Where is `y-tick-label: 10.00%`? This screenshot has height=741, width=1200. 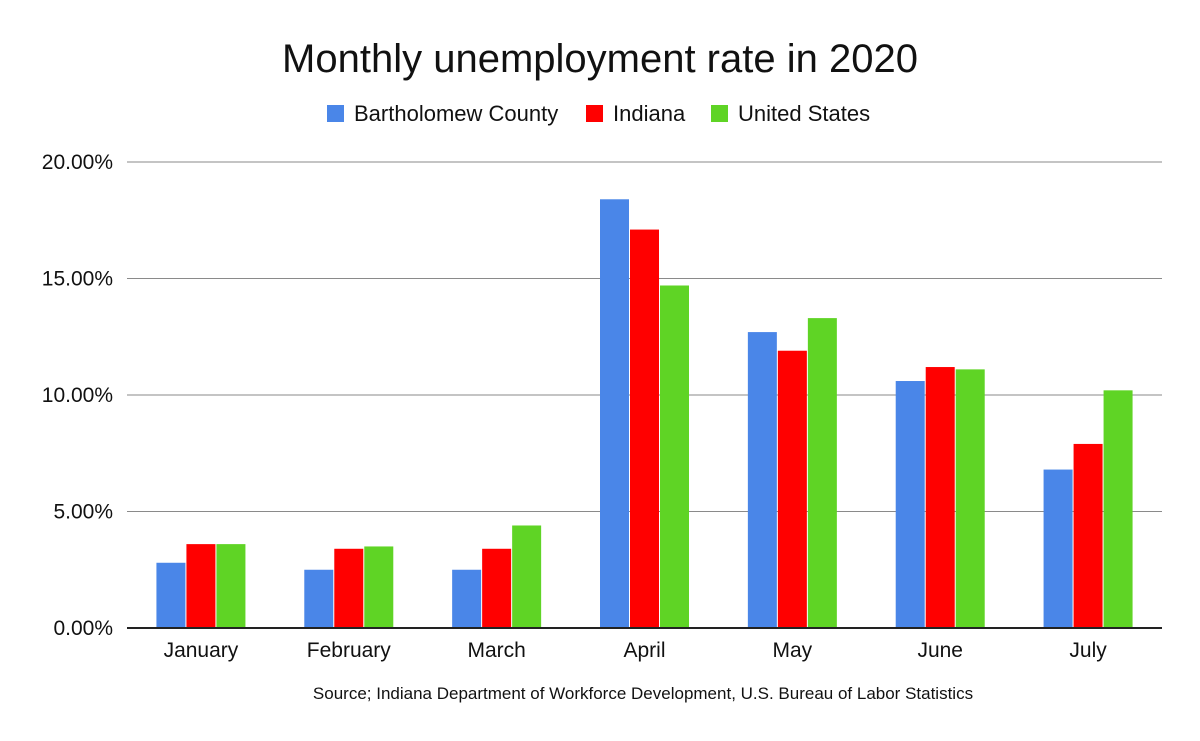 y-tick-label: 10.00% is located at coordinates (77, 395).